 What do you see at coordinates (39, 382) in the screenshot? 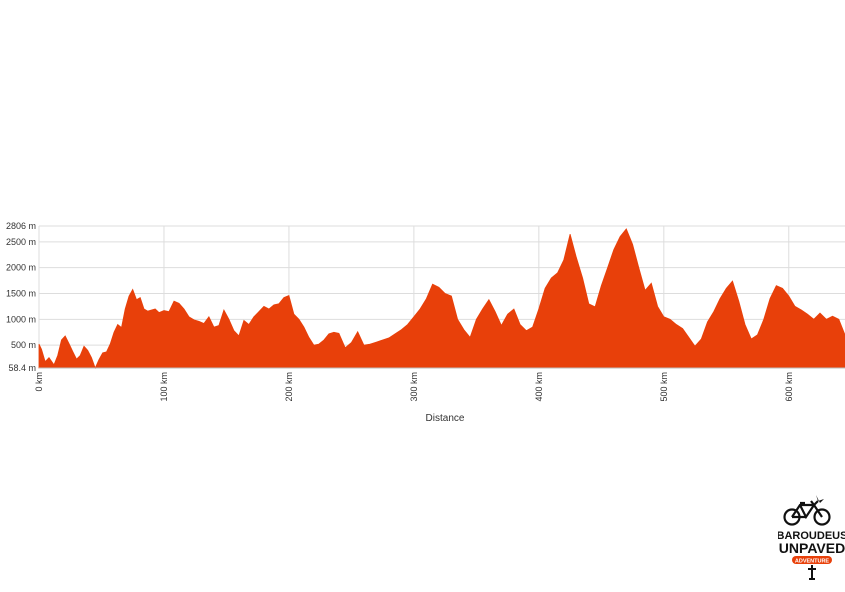
I see `x-tick-label: 0 km` at bounding box center [39, 382].